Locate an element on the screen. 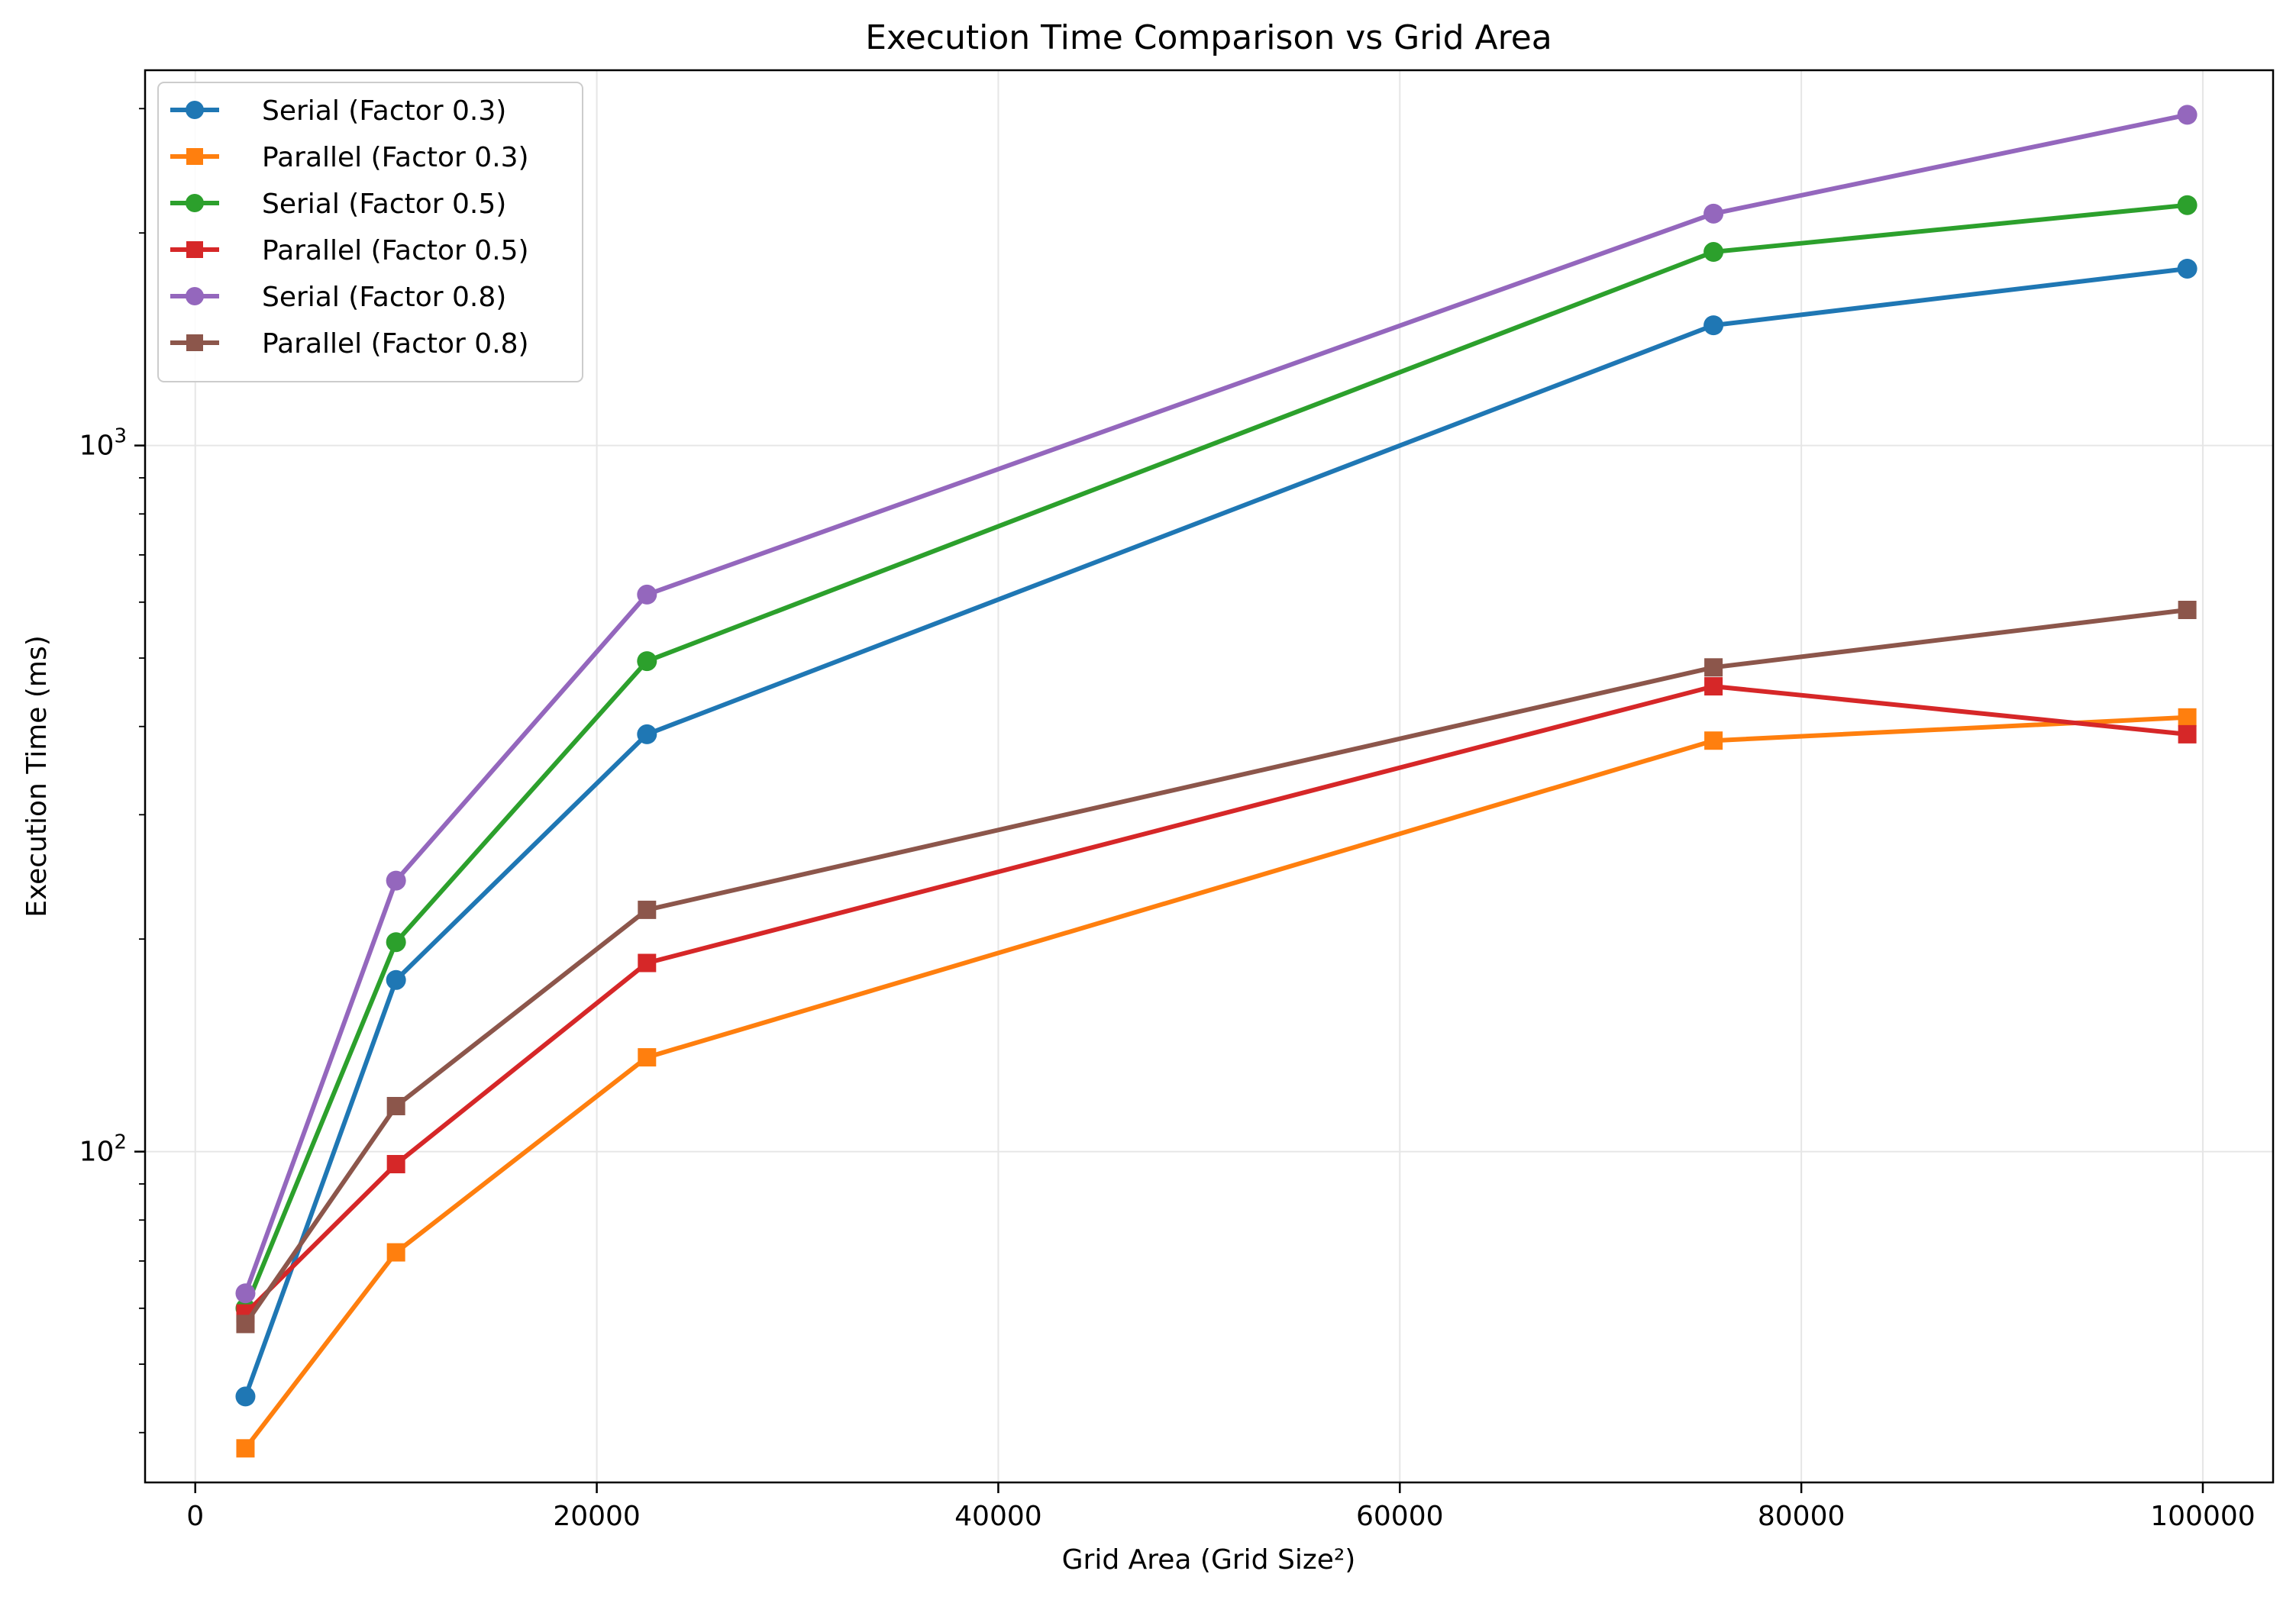 This screenshot has width=2296, height=1600. legend-box is located at coordinates (370, 232).